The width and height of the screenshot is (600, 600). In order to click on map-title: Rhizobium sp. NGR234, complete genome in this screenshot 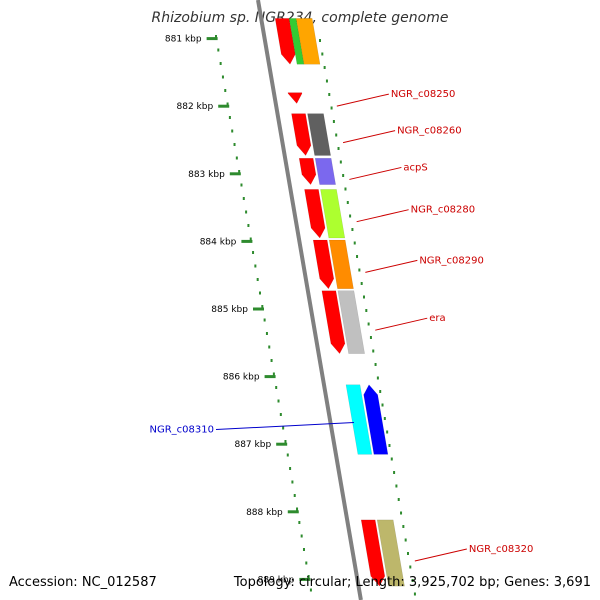, I will do `click(300, 18)`.